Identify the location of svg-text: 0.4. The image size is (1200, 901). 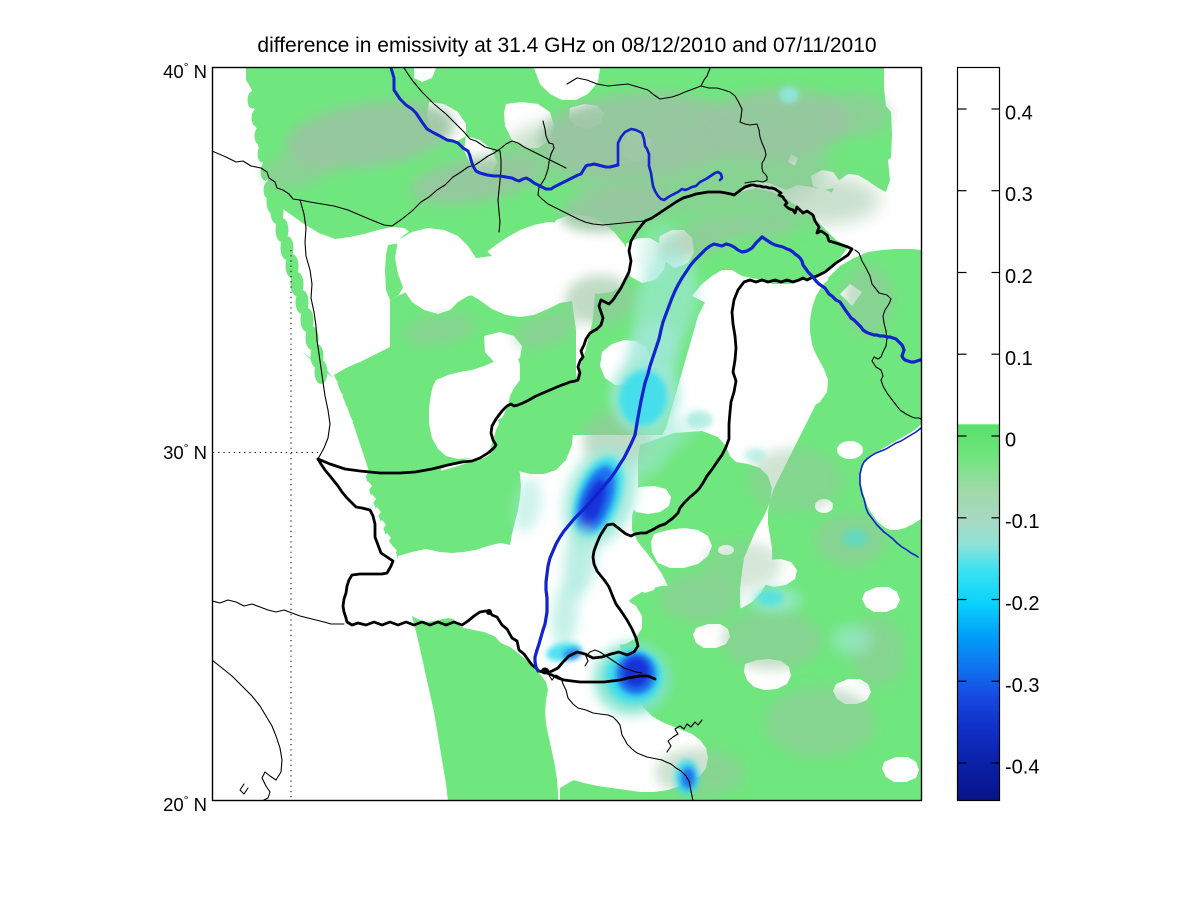
(1019, 114).